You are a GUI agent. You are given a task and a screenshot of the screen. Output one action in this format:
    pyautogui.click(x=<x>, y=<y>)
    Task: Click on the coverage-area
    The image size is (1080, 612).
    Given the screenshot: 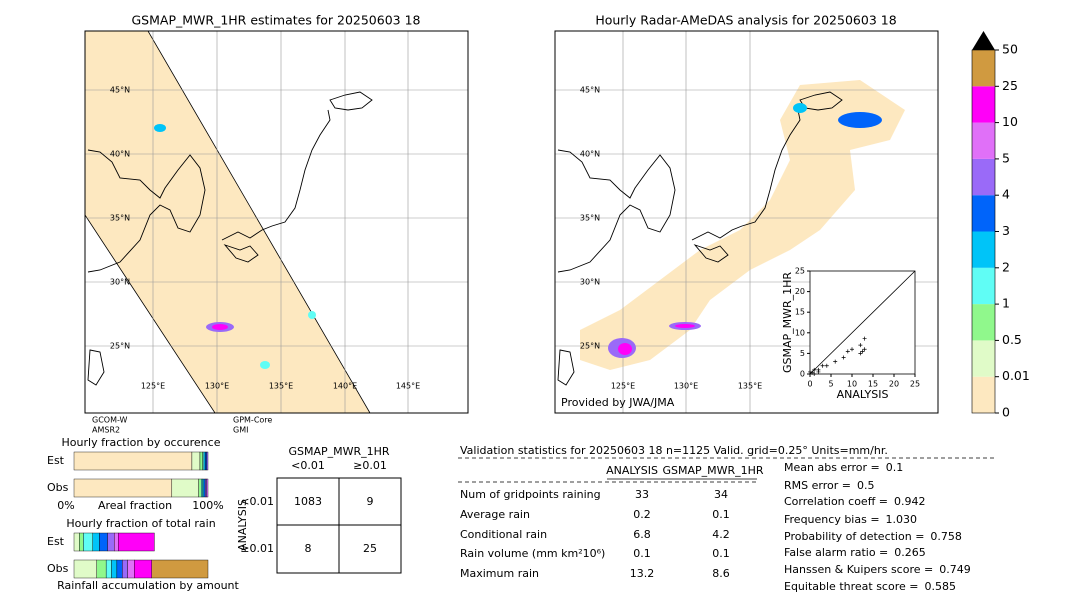 What is the action you would take?
    pyautogui.click(x=742, y=225)
    